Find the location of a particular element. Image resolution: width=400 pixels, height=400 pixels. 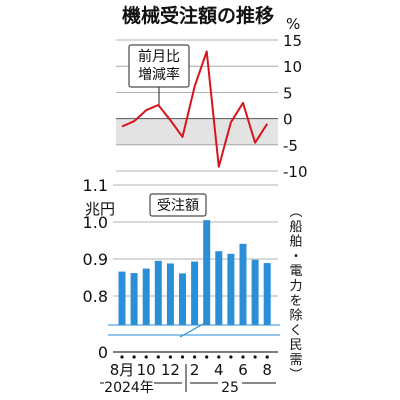

x-tick-label: 8月 is located at coordinates (122, 370).